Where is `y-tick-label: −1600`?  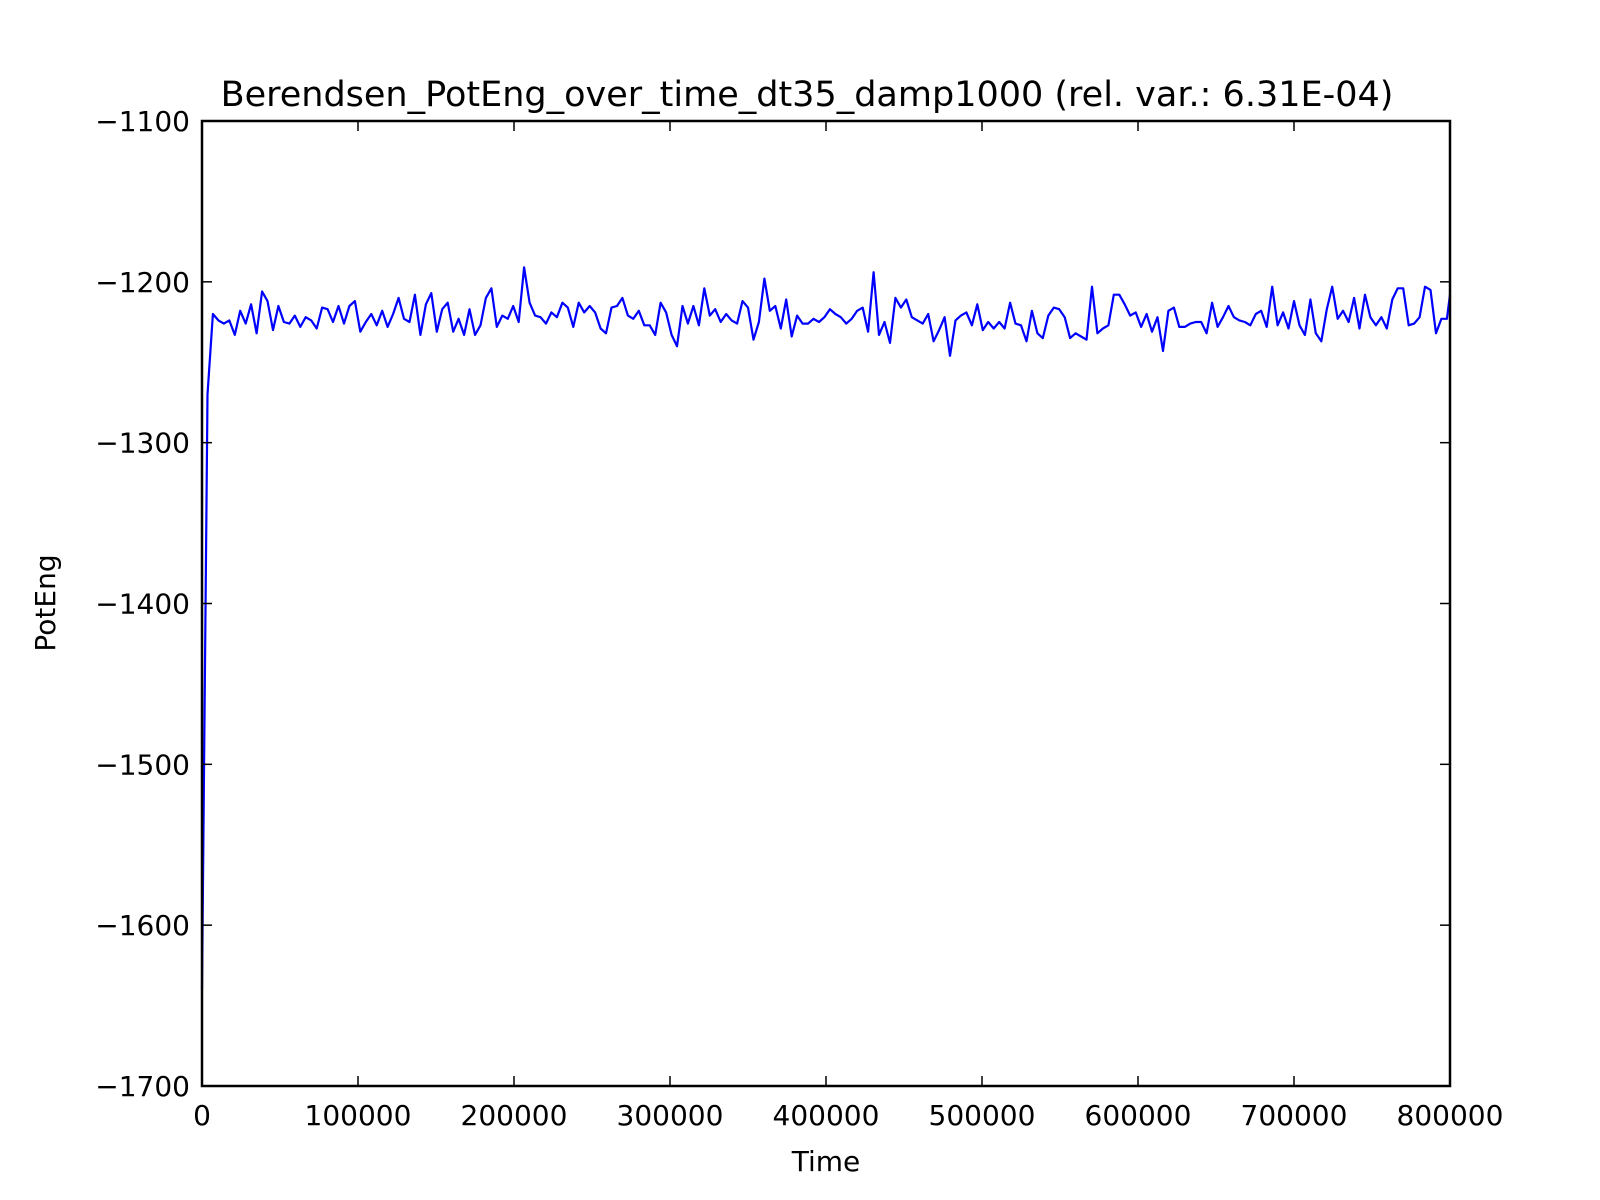 y-tick-label: −1600 is located at coordinates (142, 925).